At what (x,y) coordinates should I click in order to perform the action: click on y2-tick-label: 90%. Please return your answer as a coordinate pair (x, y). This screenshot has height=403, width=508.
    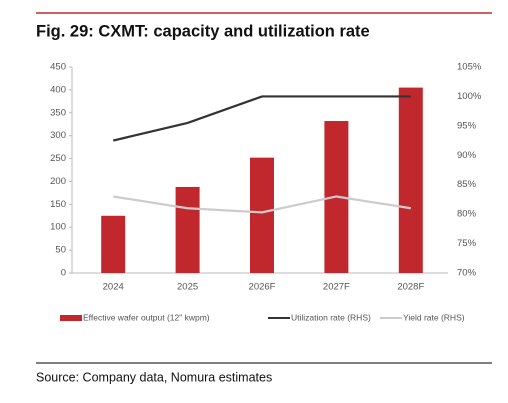
    Looking at the image, I should click on (467, 155).